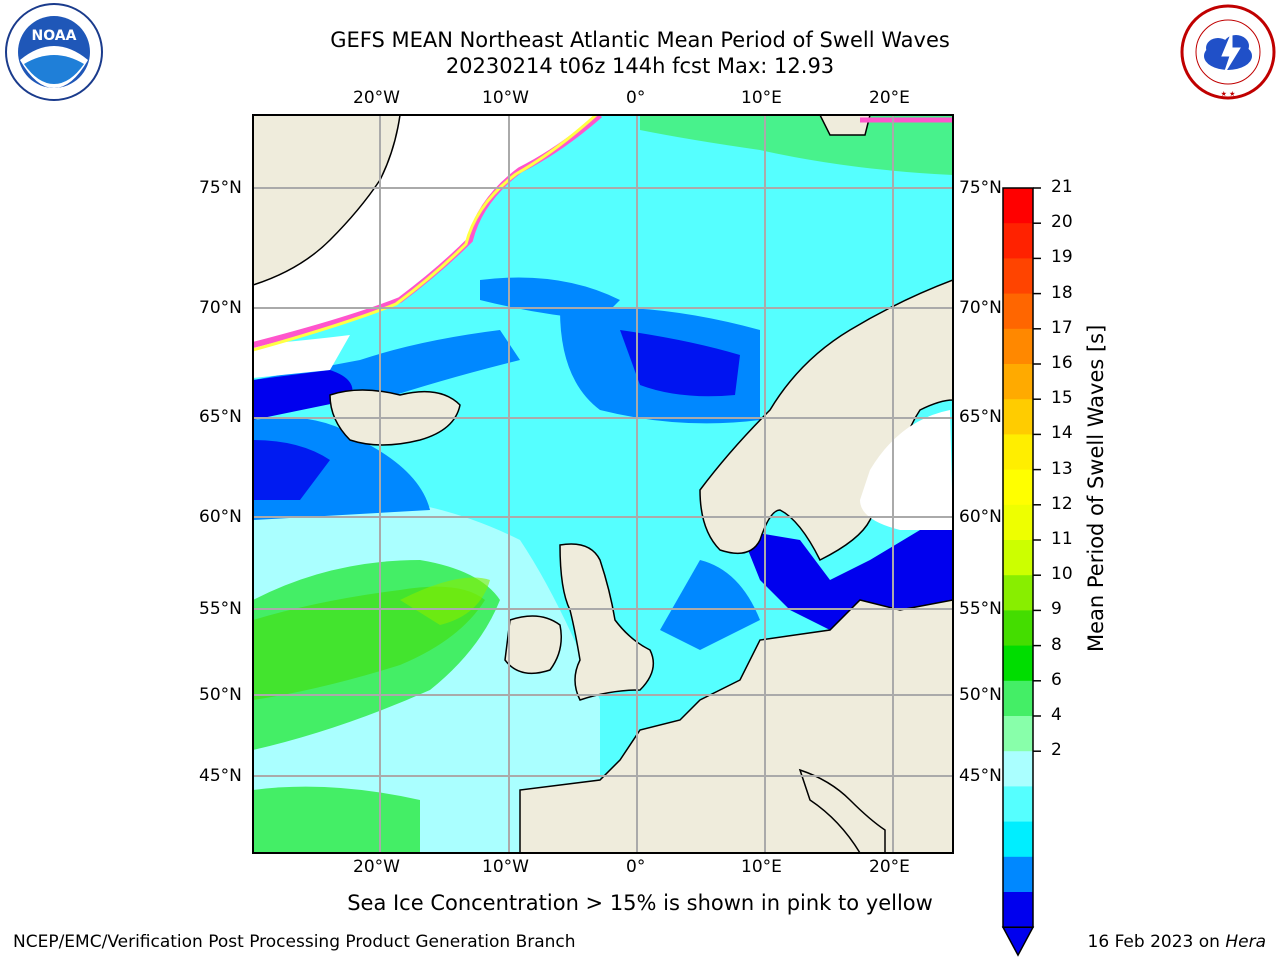 The image size is (1280, 960). Describe the element at coordinates (220, 308) in the screenshot. I see `lat-label-left-70n: 70°N` at that location.